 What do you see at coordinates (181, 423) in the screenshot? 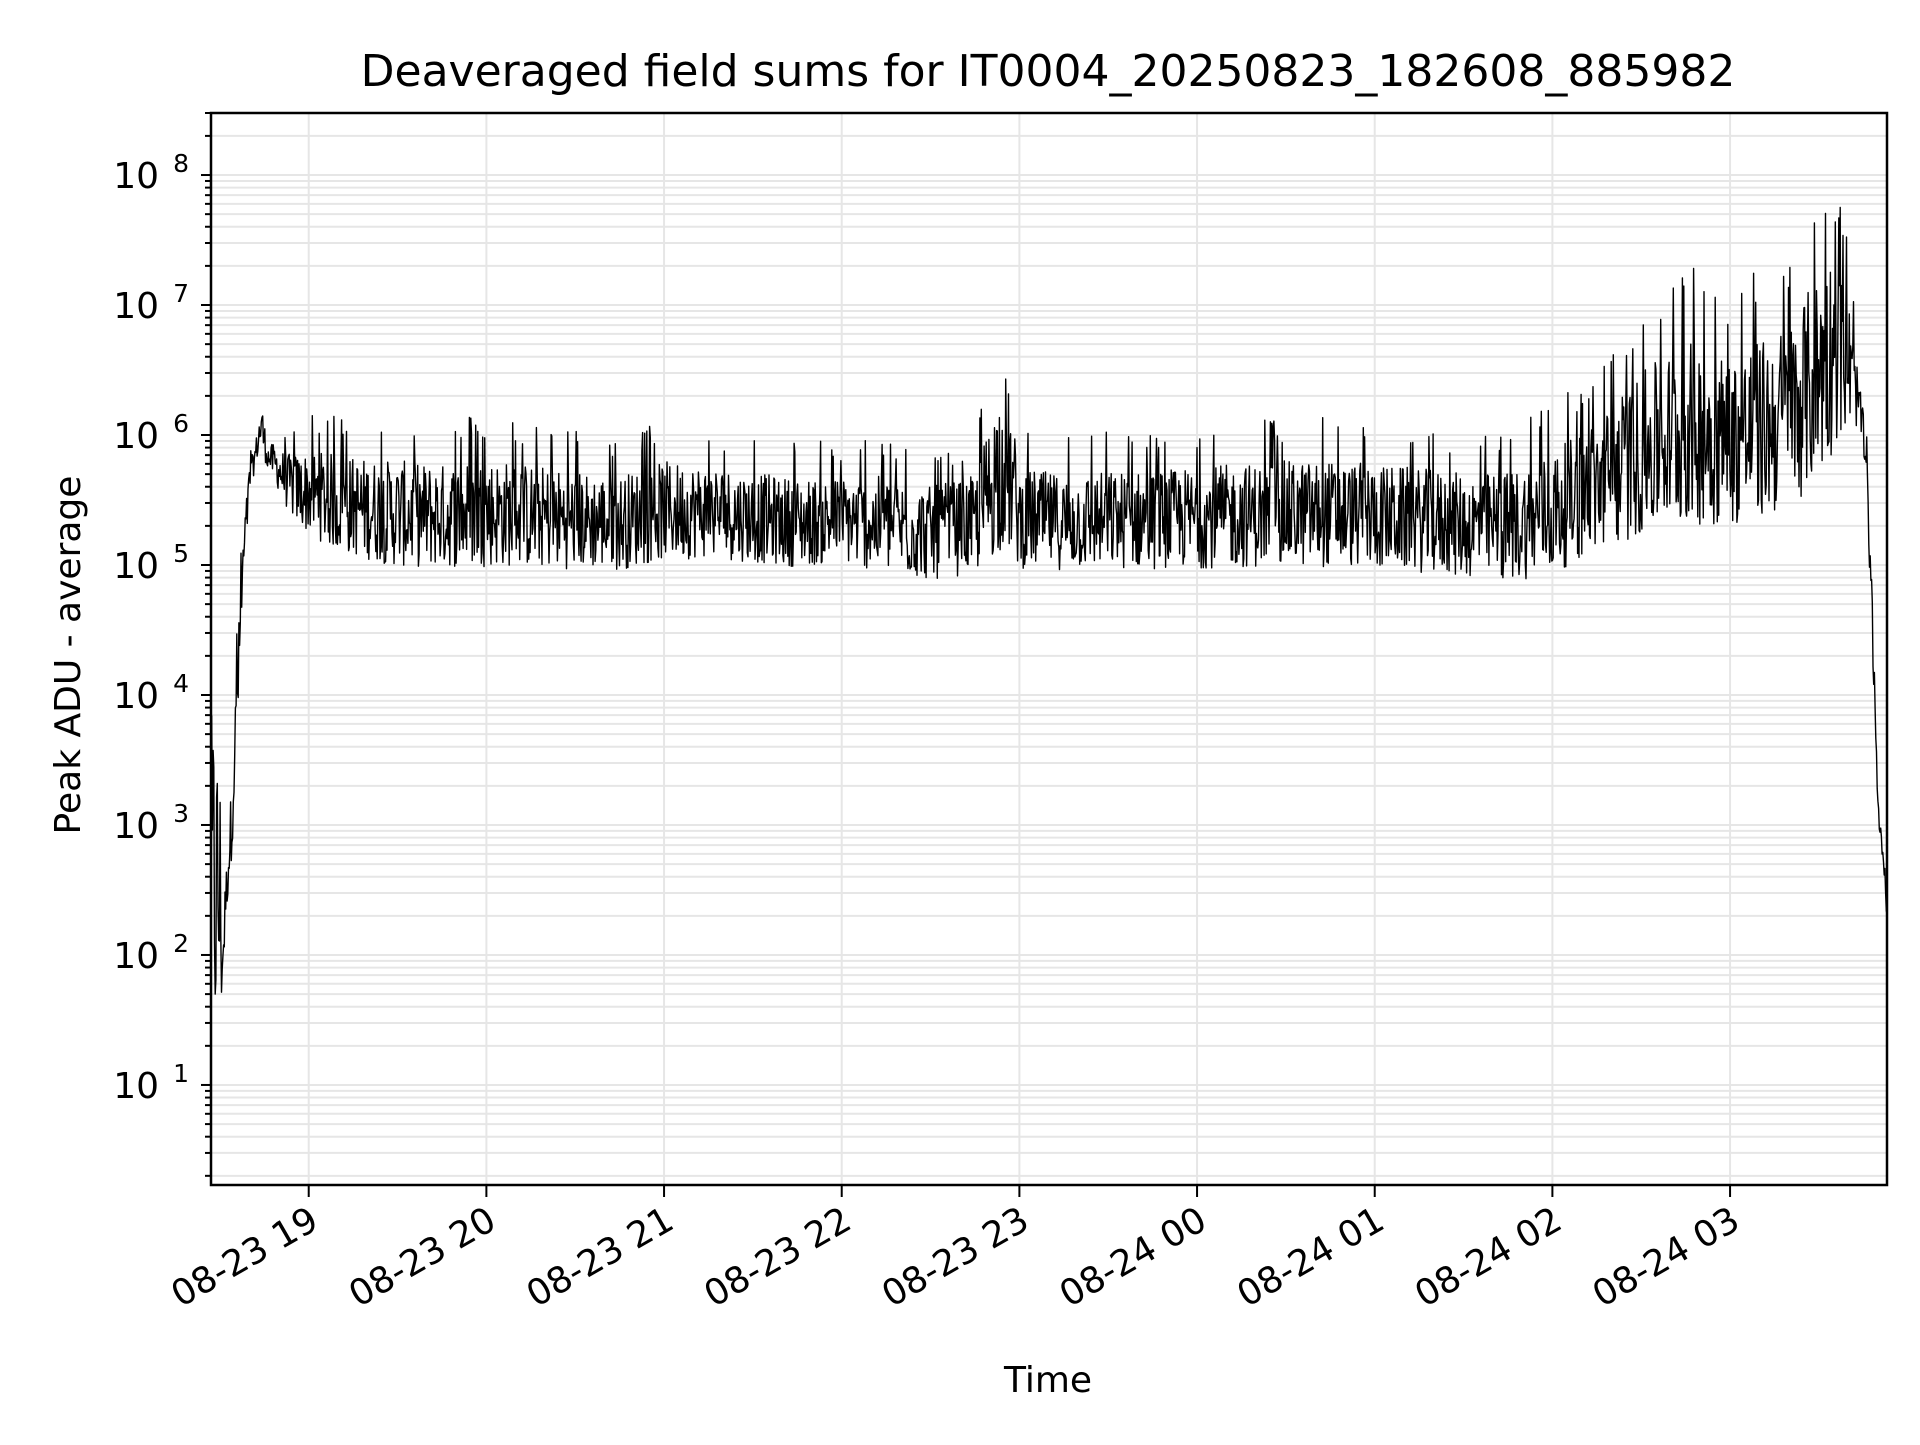
I see `y-tick-label-exponent: 6` at bounding box center [181, 423].